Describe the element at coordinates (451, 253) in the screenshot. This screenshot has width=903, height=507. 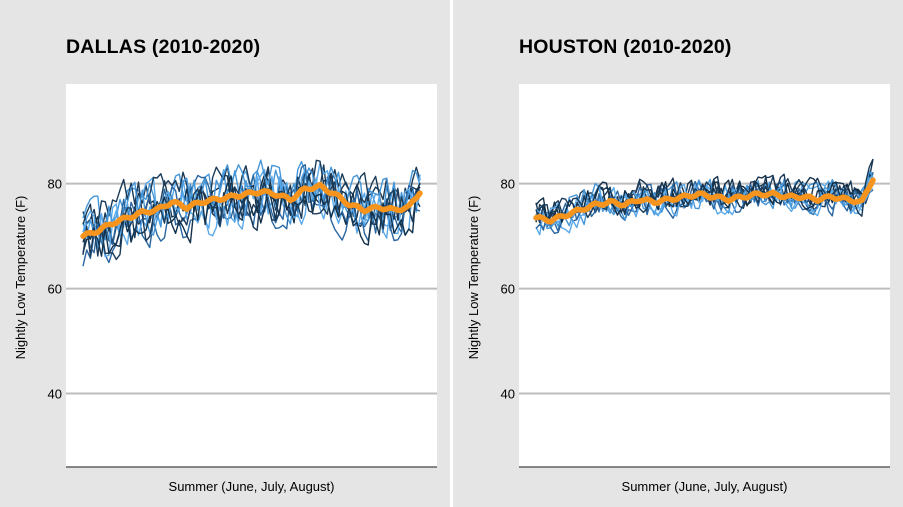
I see `panel-divider` at that location.